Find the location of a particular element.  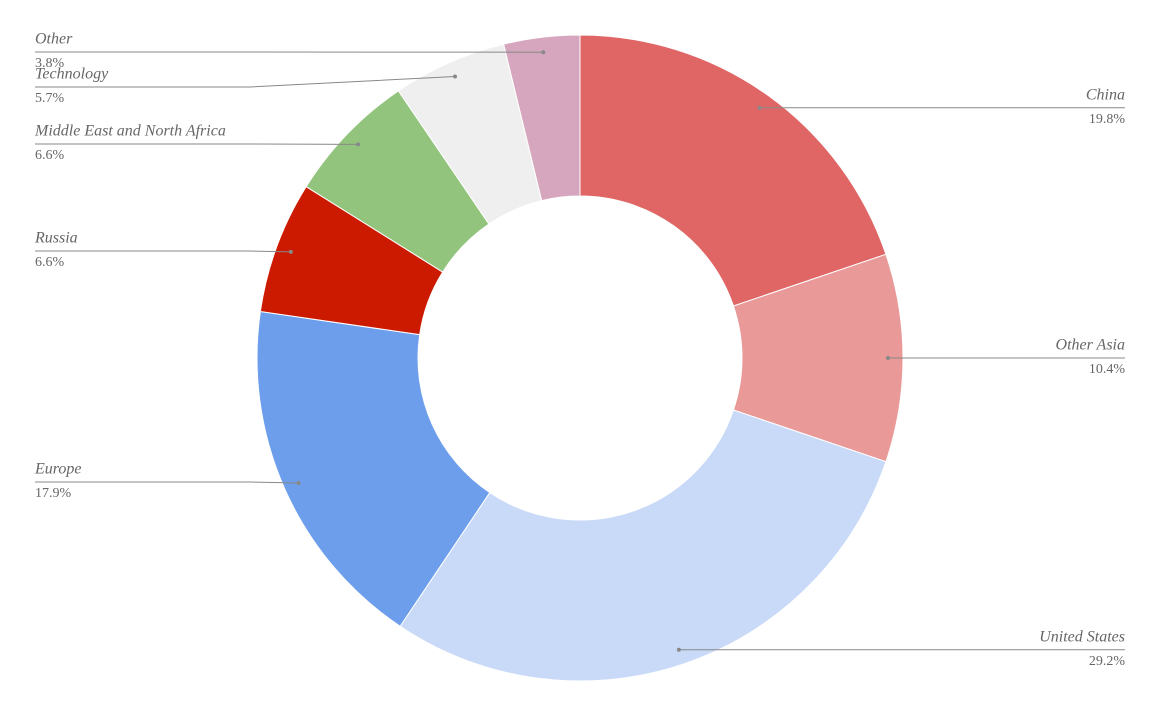

slice-label: Europe is located at coordinates (58, 469).